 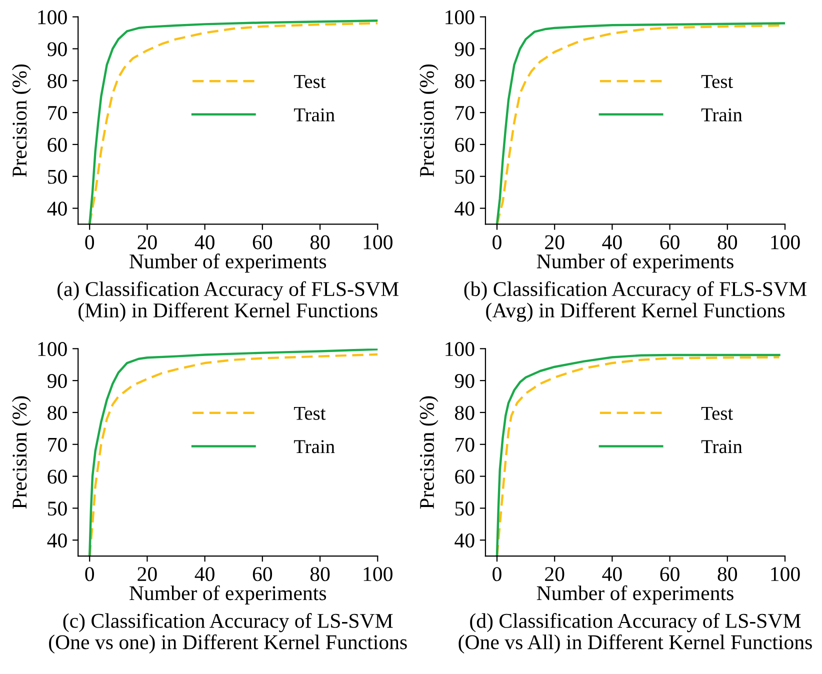 What do you see at coordinates (228, 633) in the screenshot?
I see `text: (c) Classification Accuracy of LS-SVM (One vs one) in Different Kernel Functions` at bounding box center [228, 633].